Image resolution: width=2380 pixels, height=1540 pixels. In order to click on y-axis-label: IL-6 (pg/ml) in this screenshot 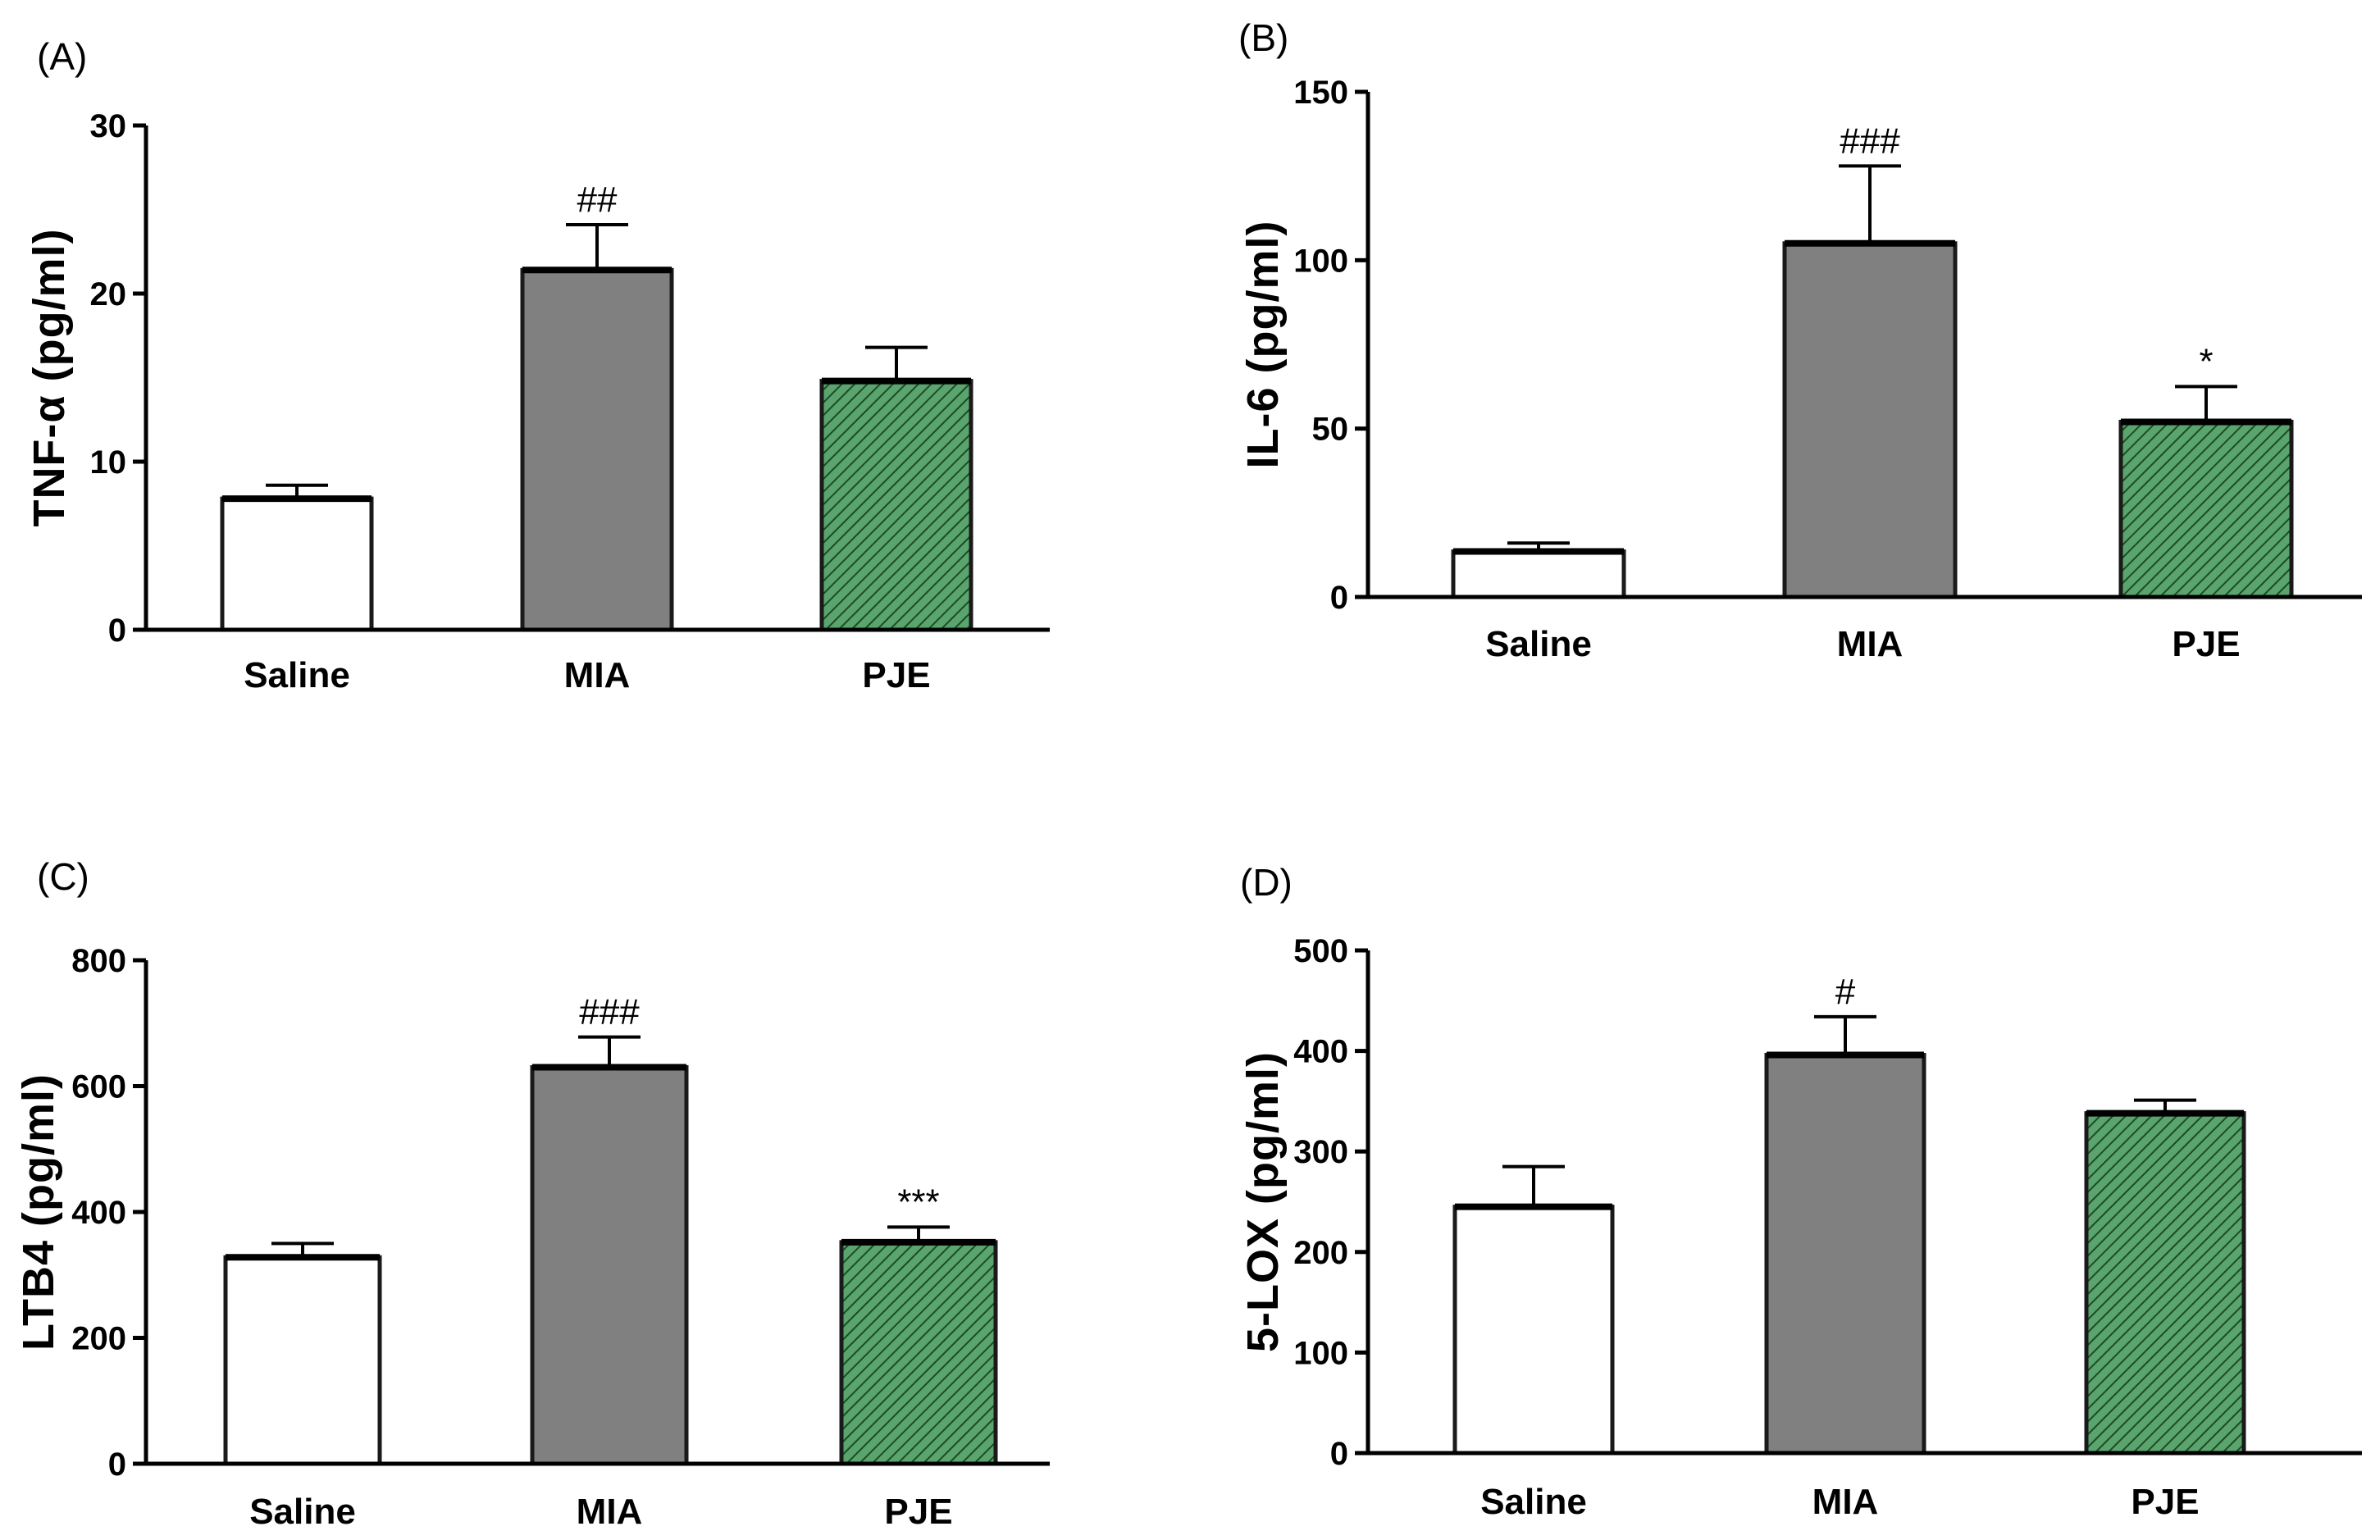, I will do `click(1263, 345)`.